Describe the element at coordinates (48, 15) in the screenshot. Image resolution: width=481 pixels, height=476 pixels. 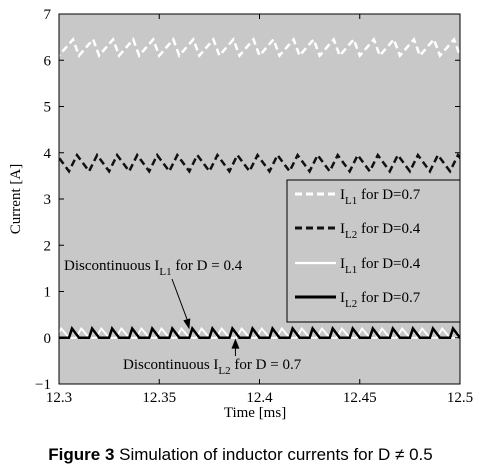
I see `y-tick-label: 7` at that location.